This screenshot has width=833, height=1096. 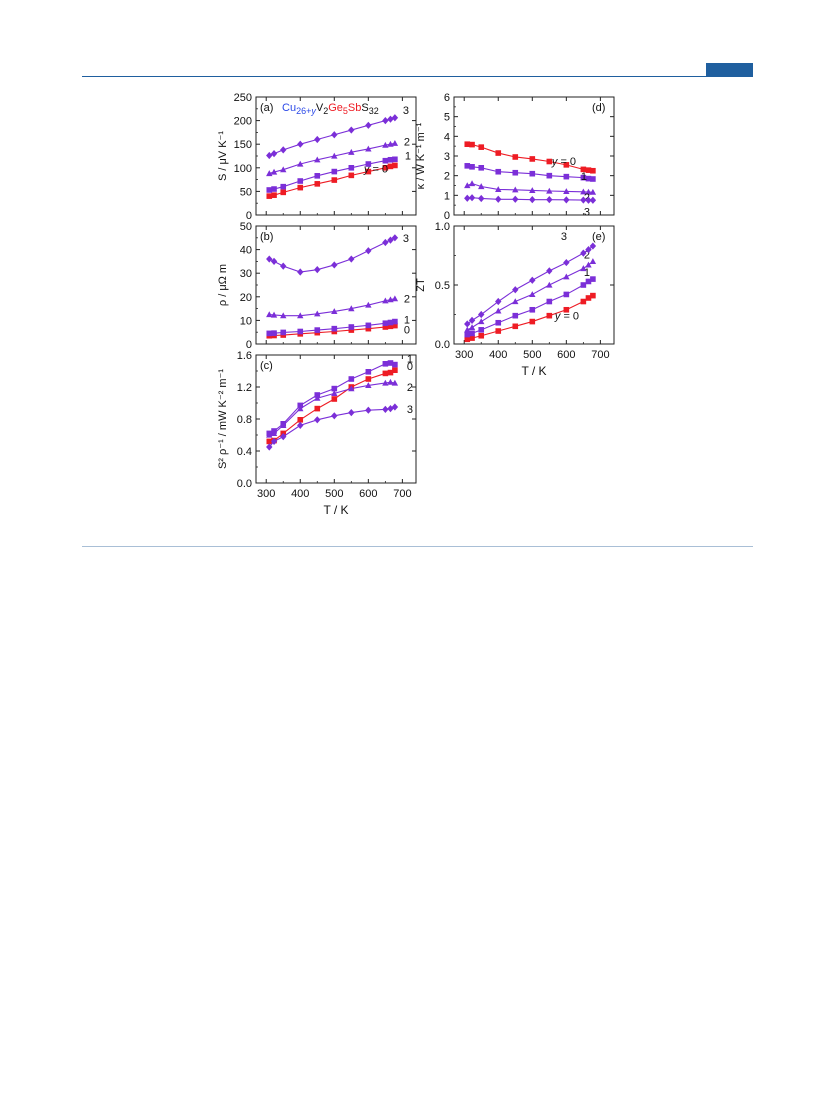 What do you see at coordinates (243, 122) in the screenshot?
I see `ytick-label-a-4: 200` at bounding box center [243, 122].